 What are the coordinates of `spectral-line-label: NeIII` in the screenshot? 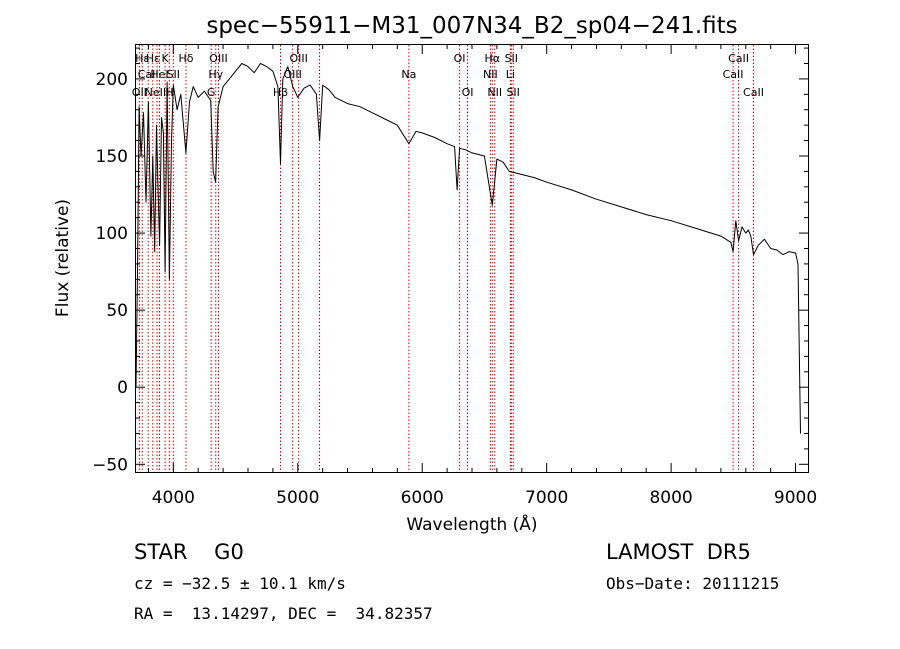 It's located at (157, 92).